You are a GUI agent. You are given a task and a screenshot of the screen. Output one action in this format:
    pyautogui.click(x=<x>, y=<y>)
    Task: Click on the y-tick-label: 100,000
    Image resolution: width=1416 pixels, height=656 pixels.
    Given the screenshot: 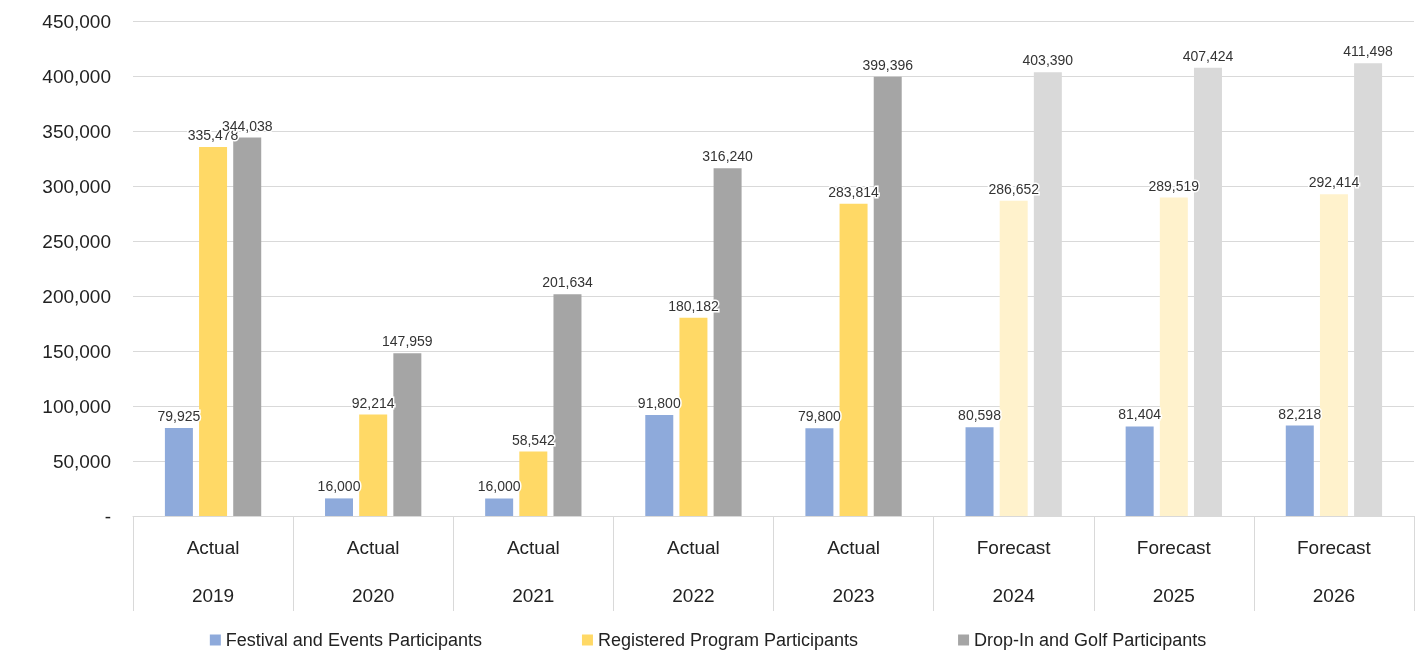 What is the action you would take?
    pyautogui.click(x=76, y=406)
    